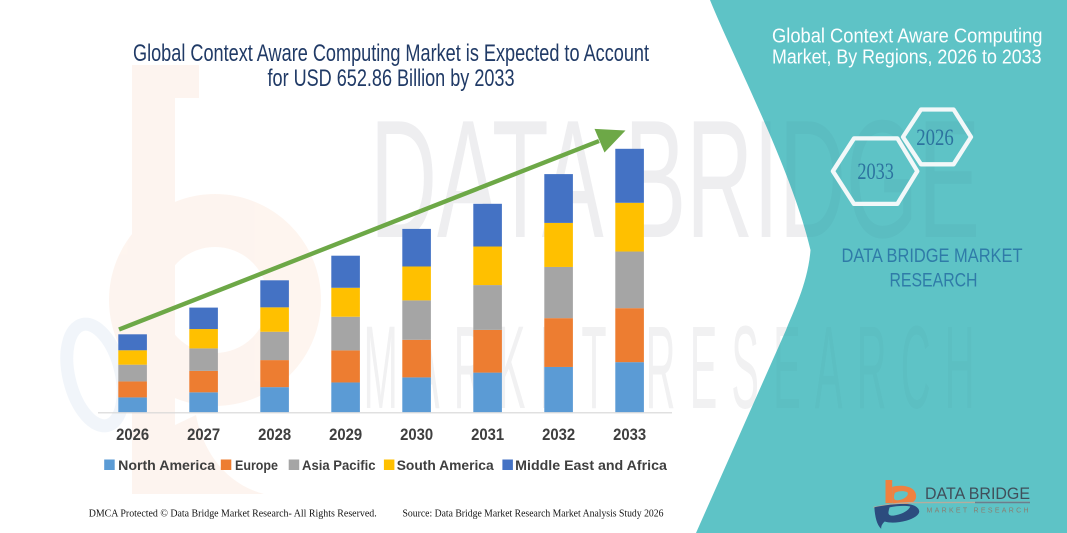  Describe the element at coordinates (391, 78) in the screenshot. I see `svg-text: for USD 652.86 Billion by 2033` at that location.